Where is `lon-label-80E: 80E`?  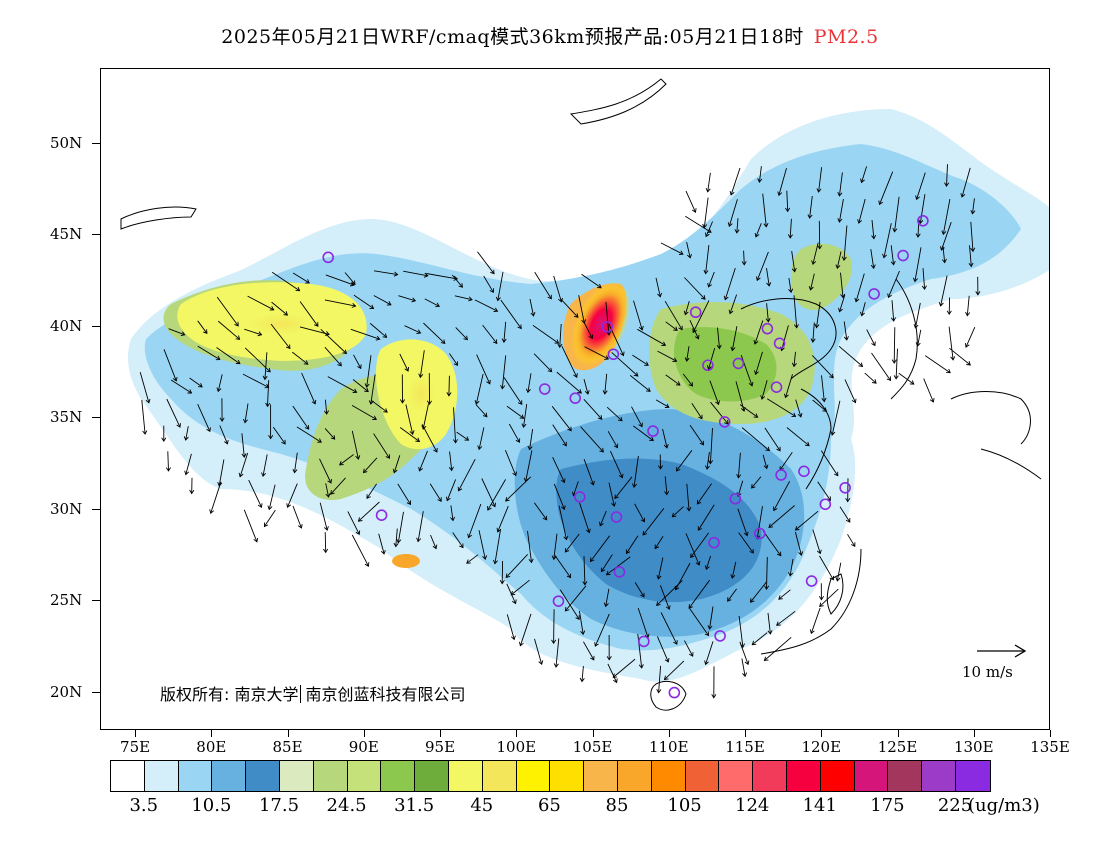
lon-label-80E: 80E is located at coordinates (211, 747).